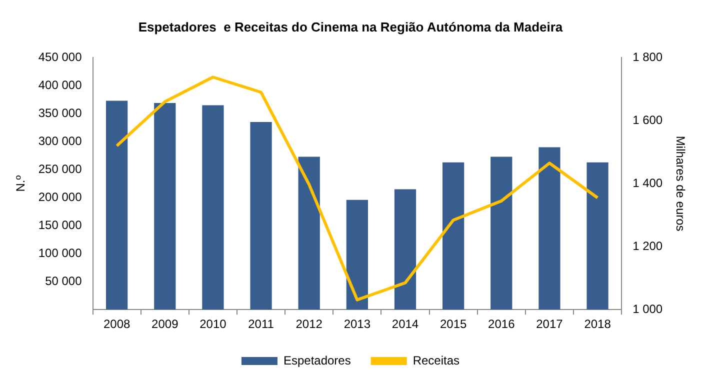 The width and height of the screenshot is (701, 379). What do you see at coordinates (60, 253) in the screenshot?
I see `y-tick-label: 100 000` at bounding box center [60, 253].